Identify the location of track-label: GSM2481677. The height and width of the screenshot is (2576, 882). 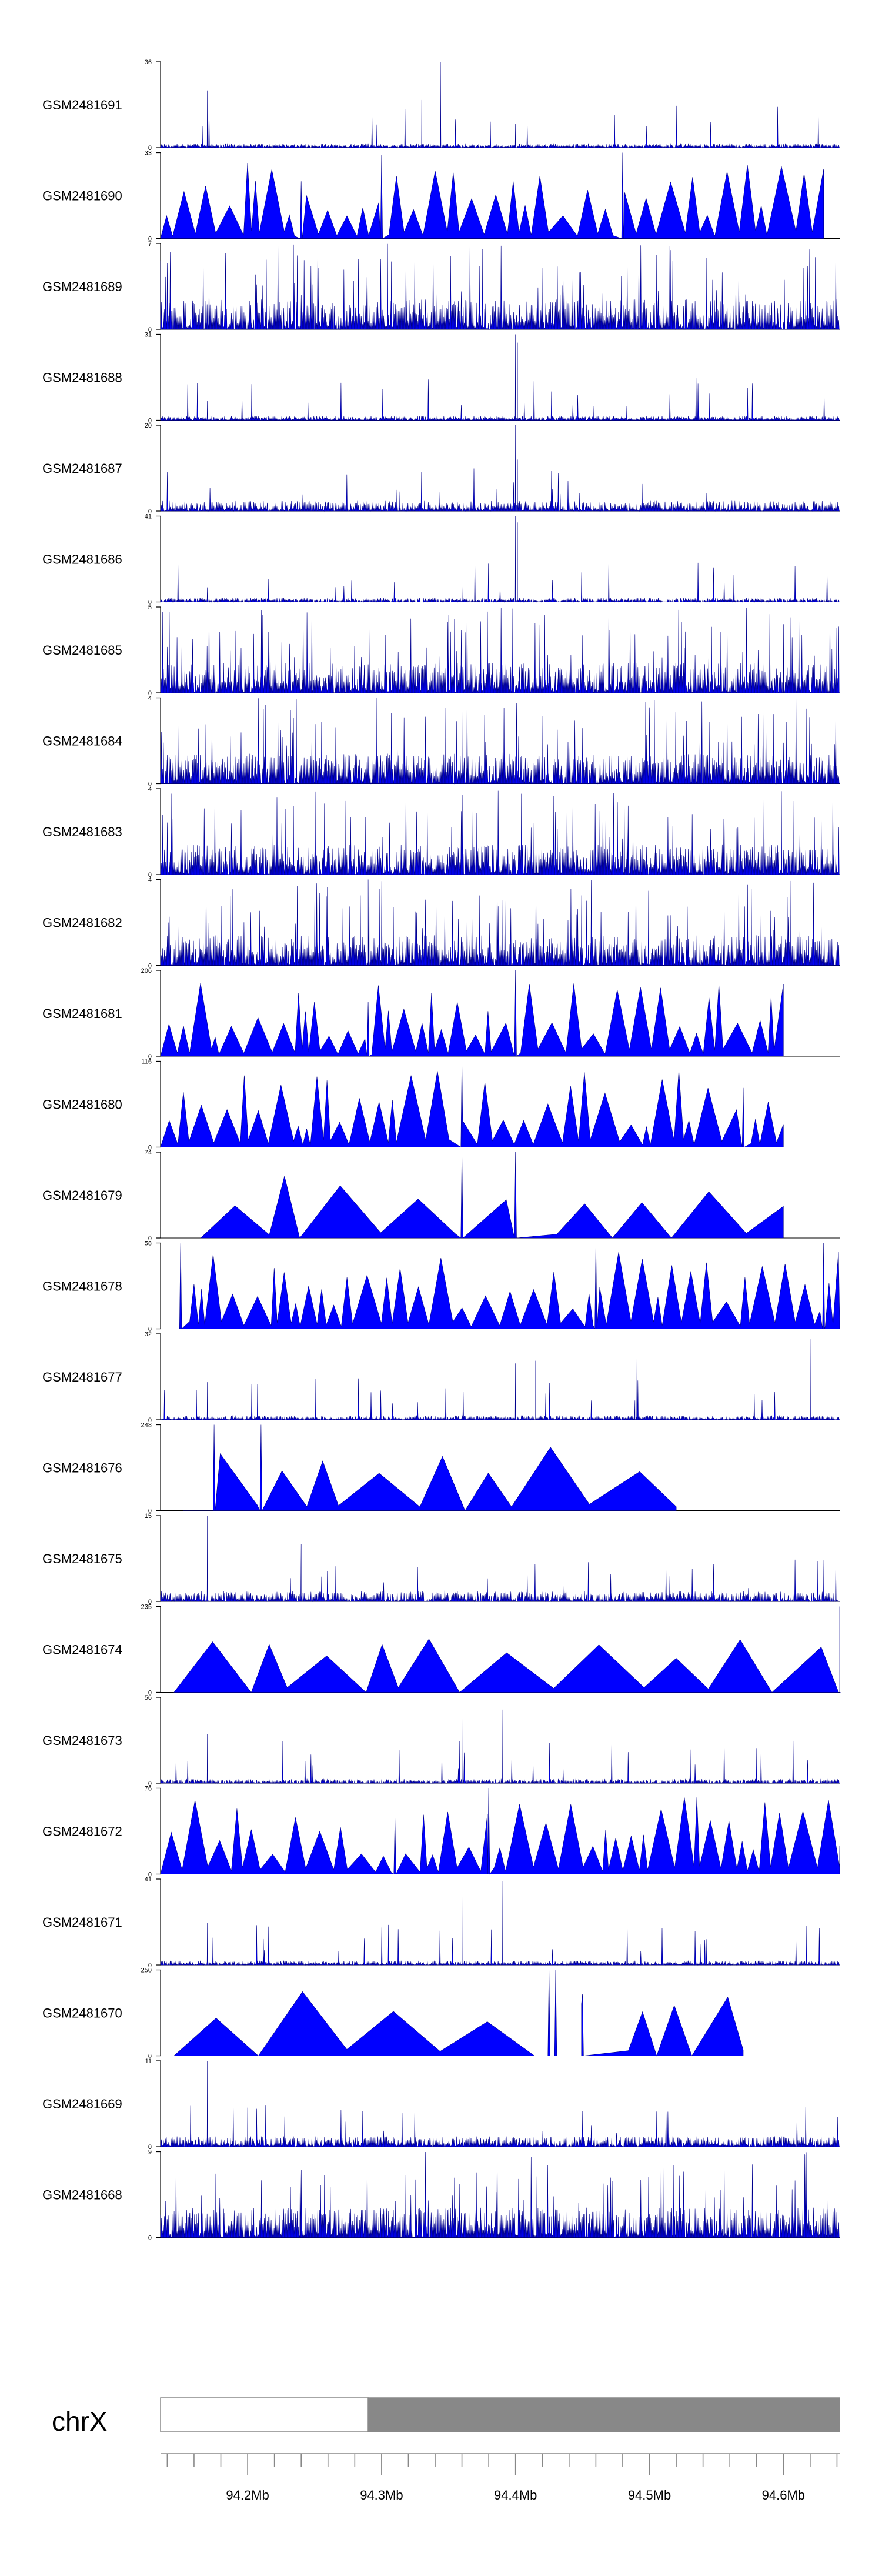
(82, 1377).